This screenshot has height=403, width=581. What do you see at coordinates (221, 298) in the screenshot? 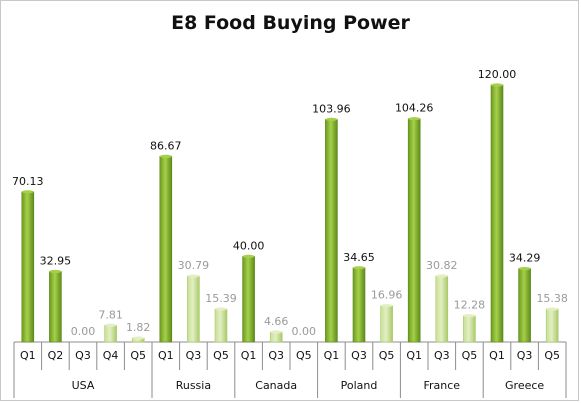
I see `data-label: 15.39` at bounding box center [221, 298].